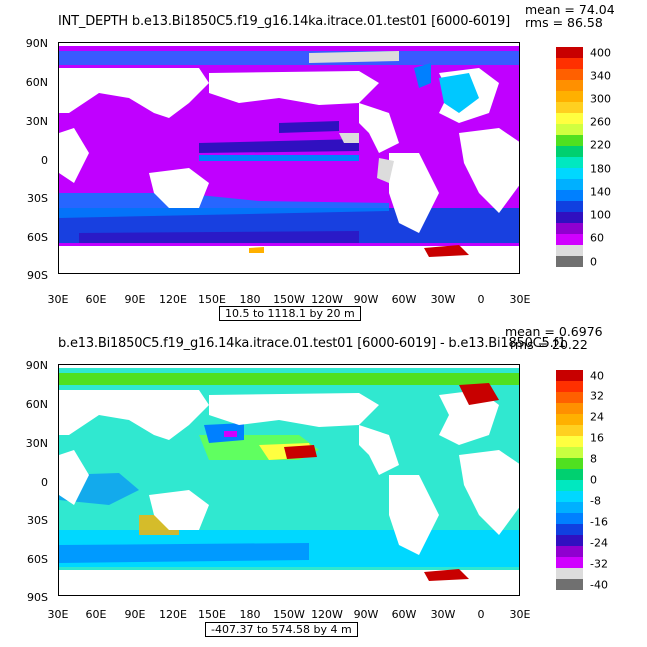 Image resolution: width=647 pixels, height=647 pixels. Describe the element at coordinates (549, 344) in the screenshot. I see `rms-stat: rms = 20.22` at that location.